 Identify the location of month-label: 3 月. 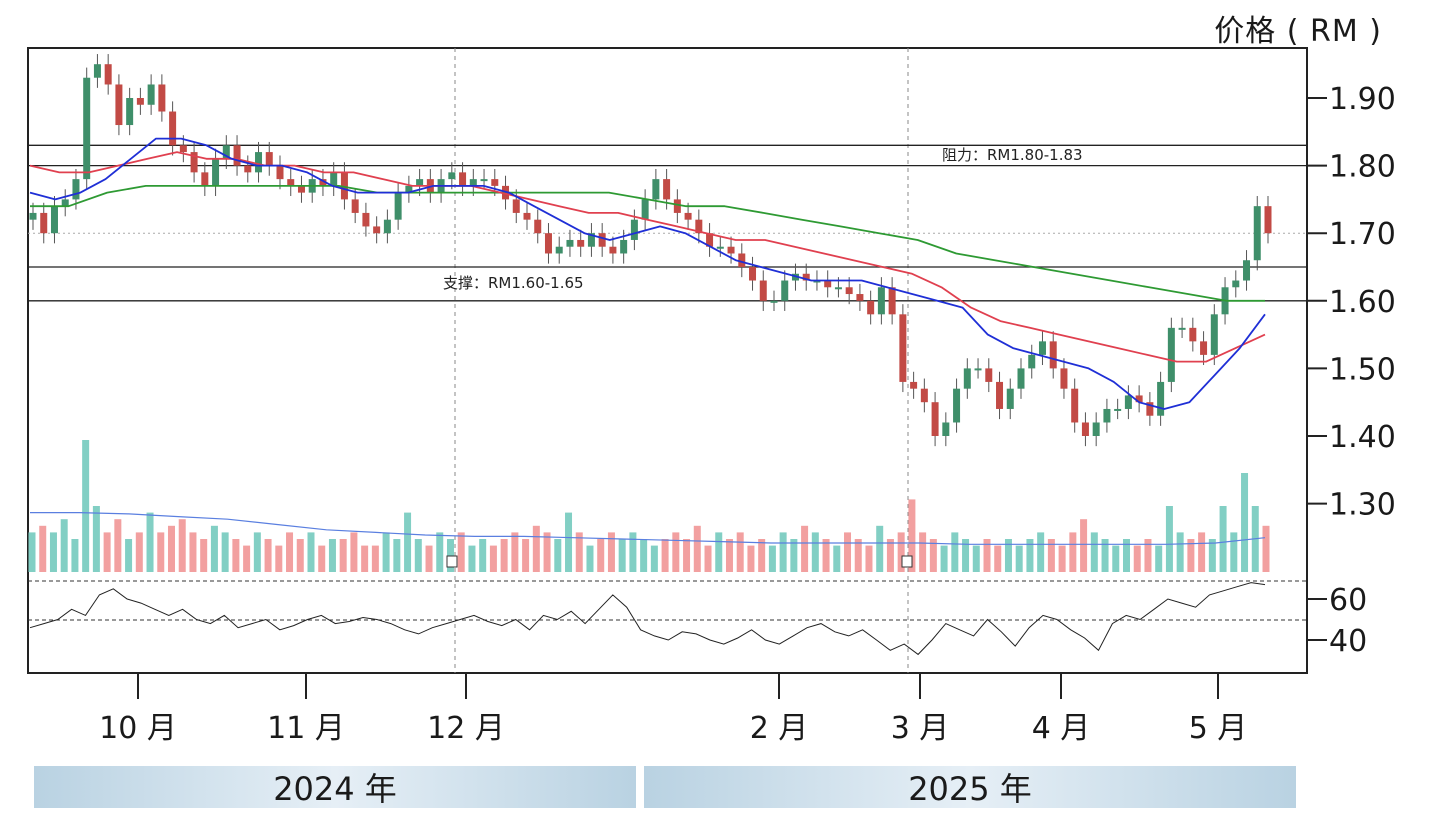
(920, 728).